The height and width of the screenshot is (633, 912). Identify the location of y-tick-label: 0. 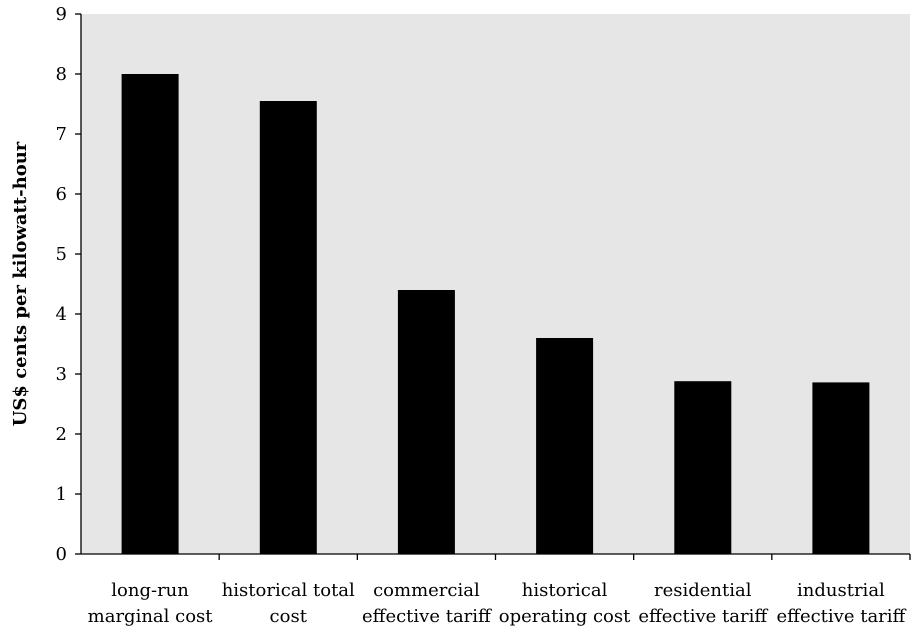
(61, 554).